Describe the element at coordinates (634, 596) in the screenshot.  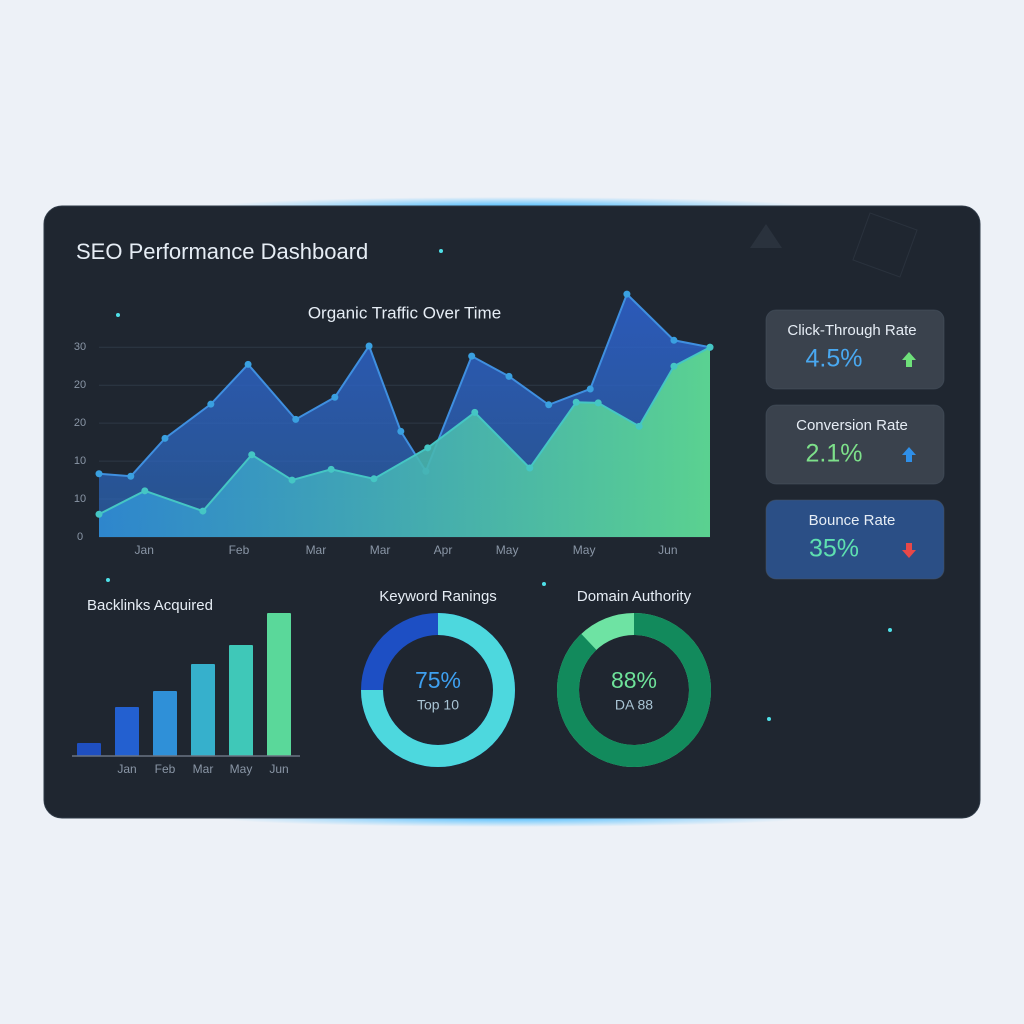
I see `chart-title: Domain Authority` at that location.